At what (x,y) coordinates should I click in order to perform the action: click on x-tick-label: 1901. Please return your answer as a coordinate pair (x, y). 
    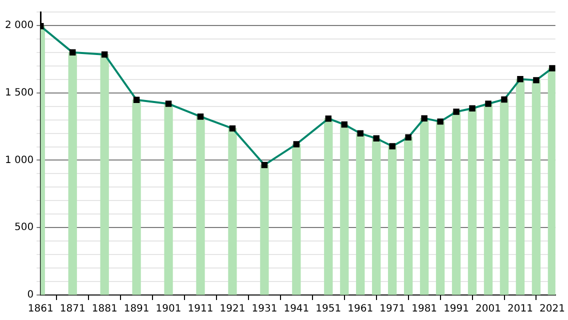
    Looking at the image, I should click on (169, 309).